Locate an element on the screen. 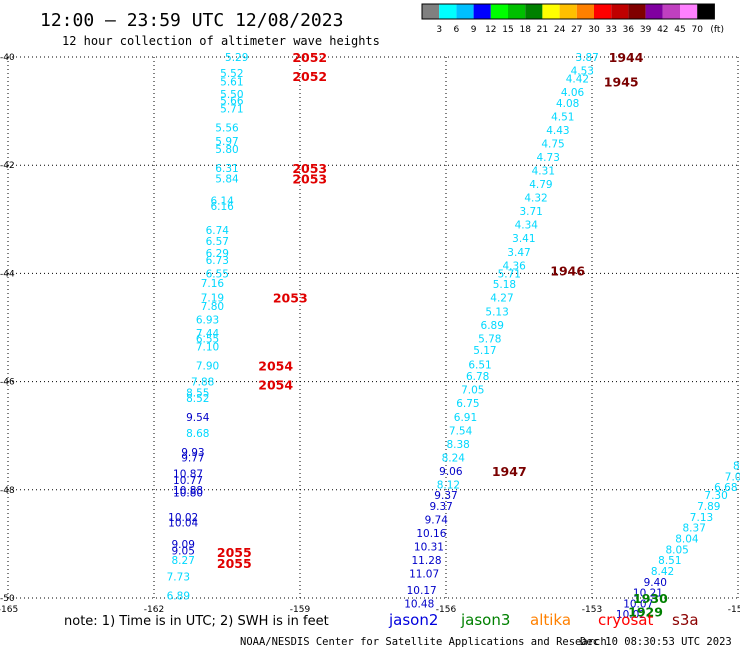 The image size is (740, 650). wave-height-value: 10.31 is located at coordinates (429, 548).